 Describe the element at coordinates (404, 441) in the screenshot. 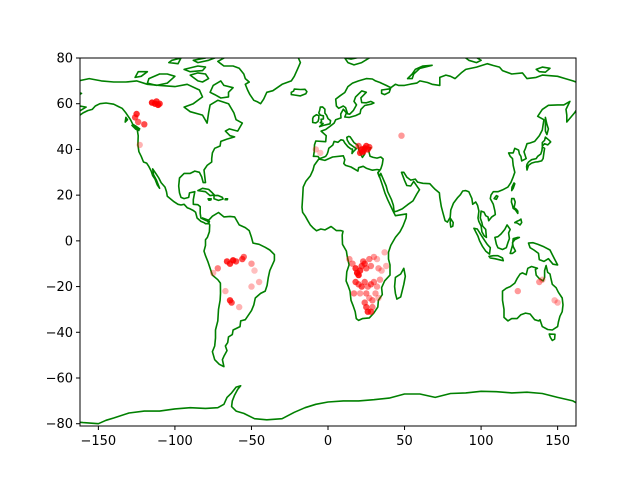

I see `x-tick-label: 50` at that location.